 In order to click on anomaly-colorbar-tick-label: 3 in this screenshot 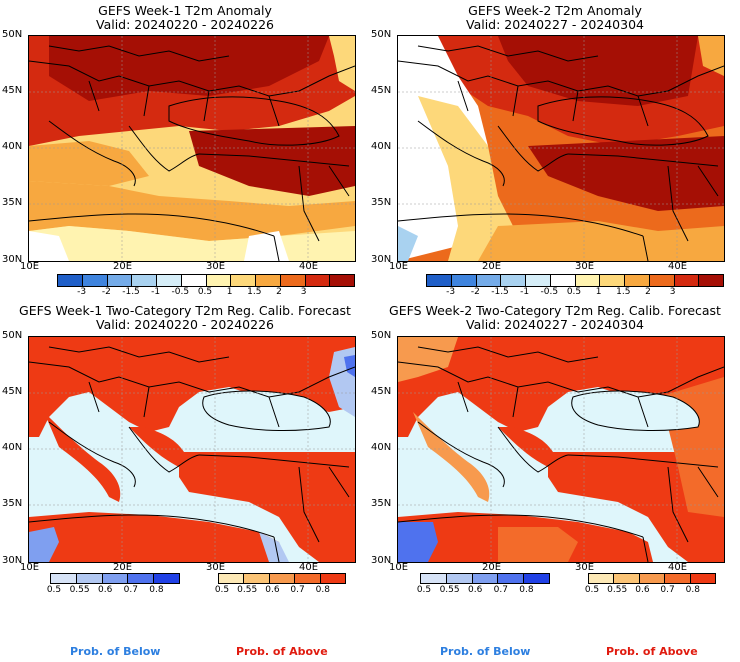, I will do `click(303, 292)`.